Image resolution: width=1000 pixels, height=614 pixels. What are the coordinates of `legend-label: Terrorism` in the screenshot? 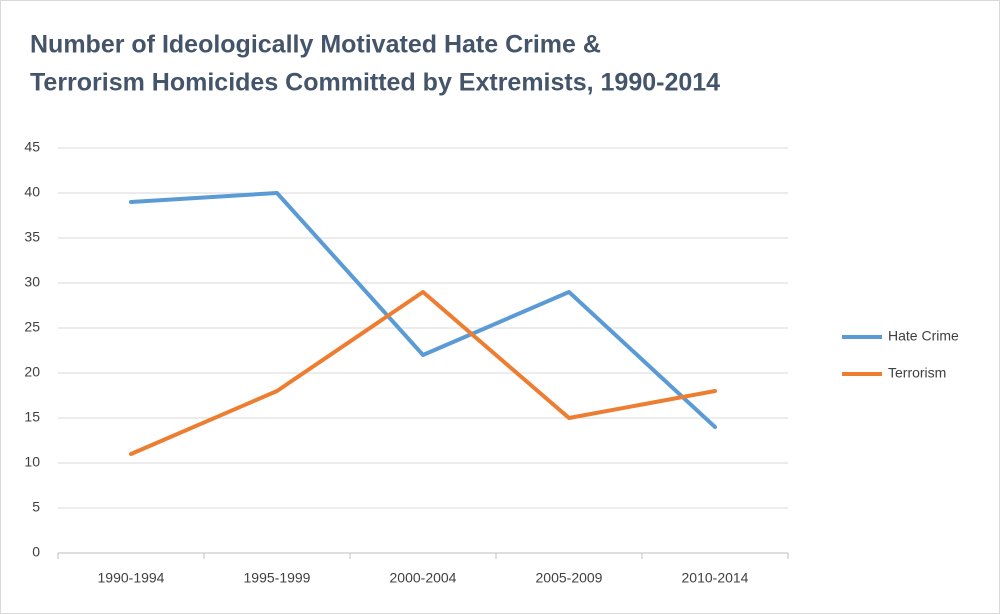 It's located at (917, 373).